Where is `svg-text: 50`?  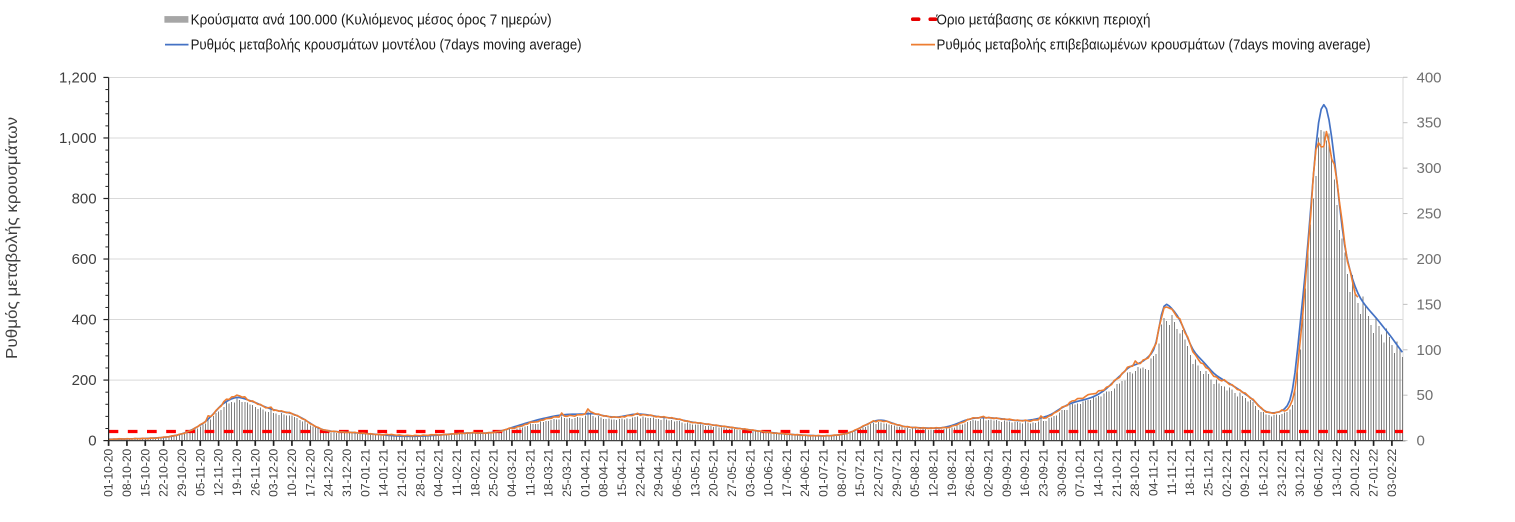 svg-text: 50 is located at coordinates (1425, 395).